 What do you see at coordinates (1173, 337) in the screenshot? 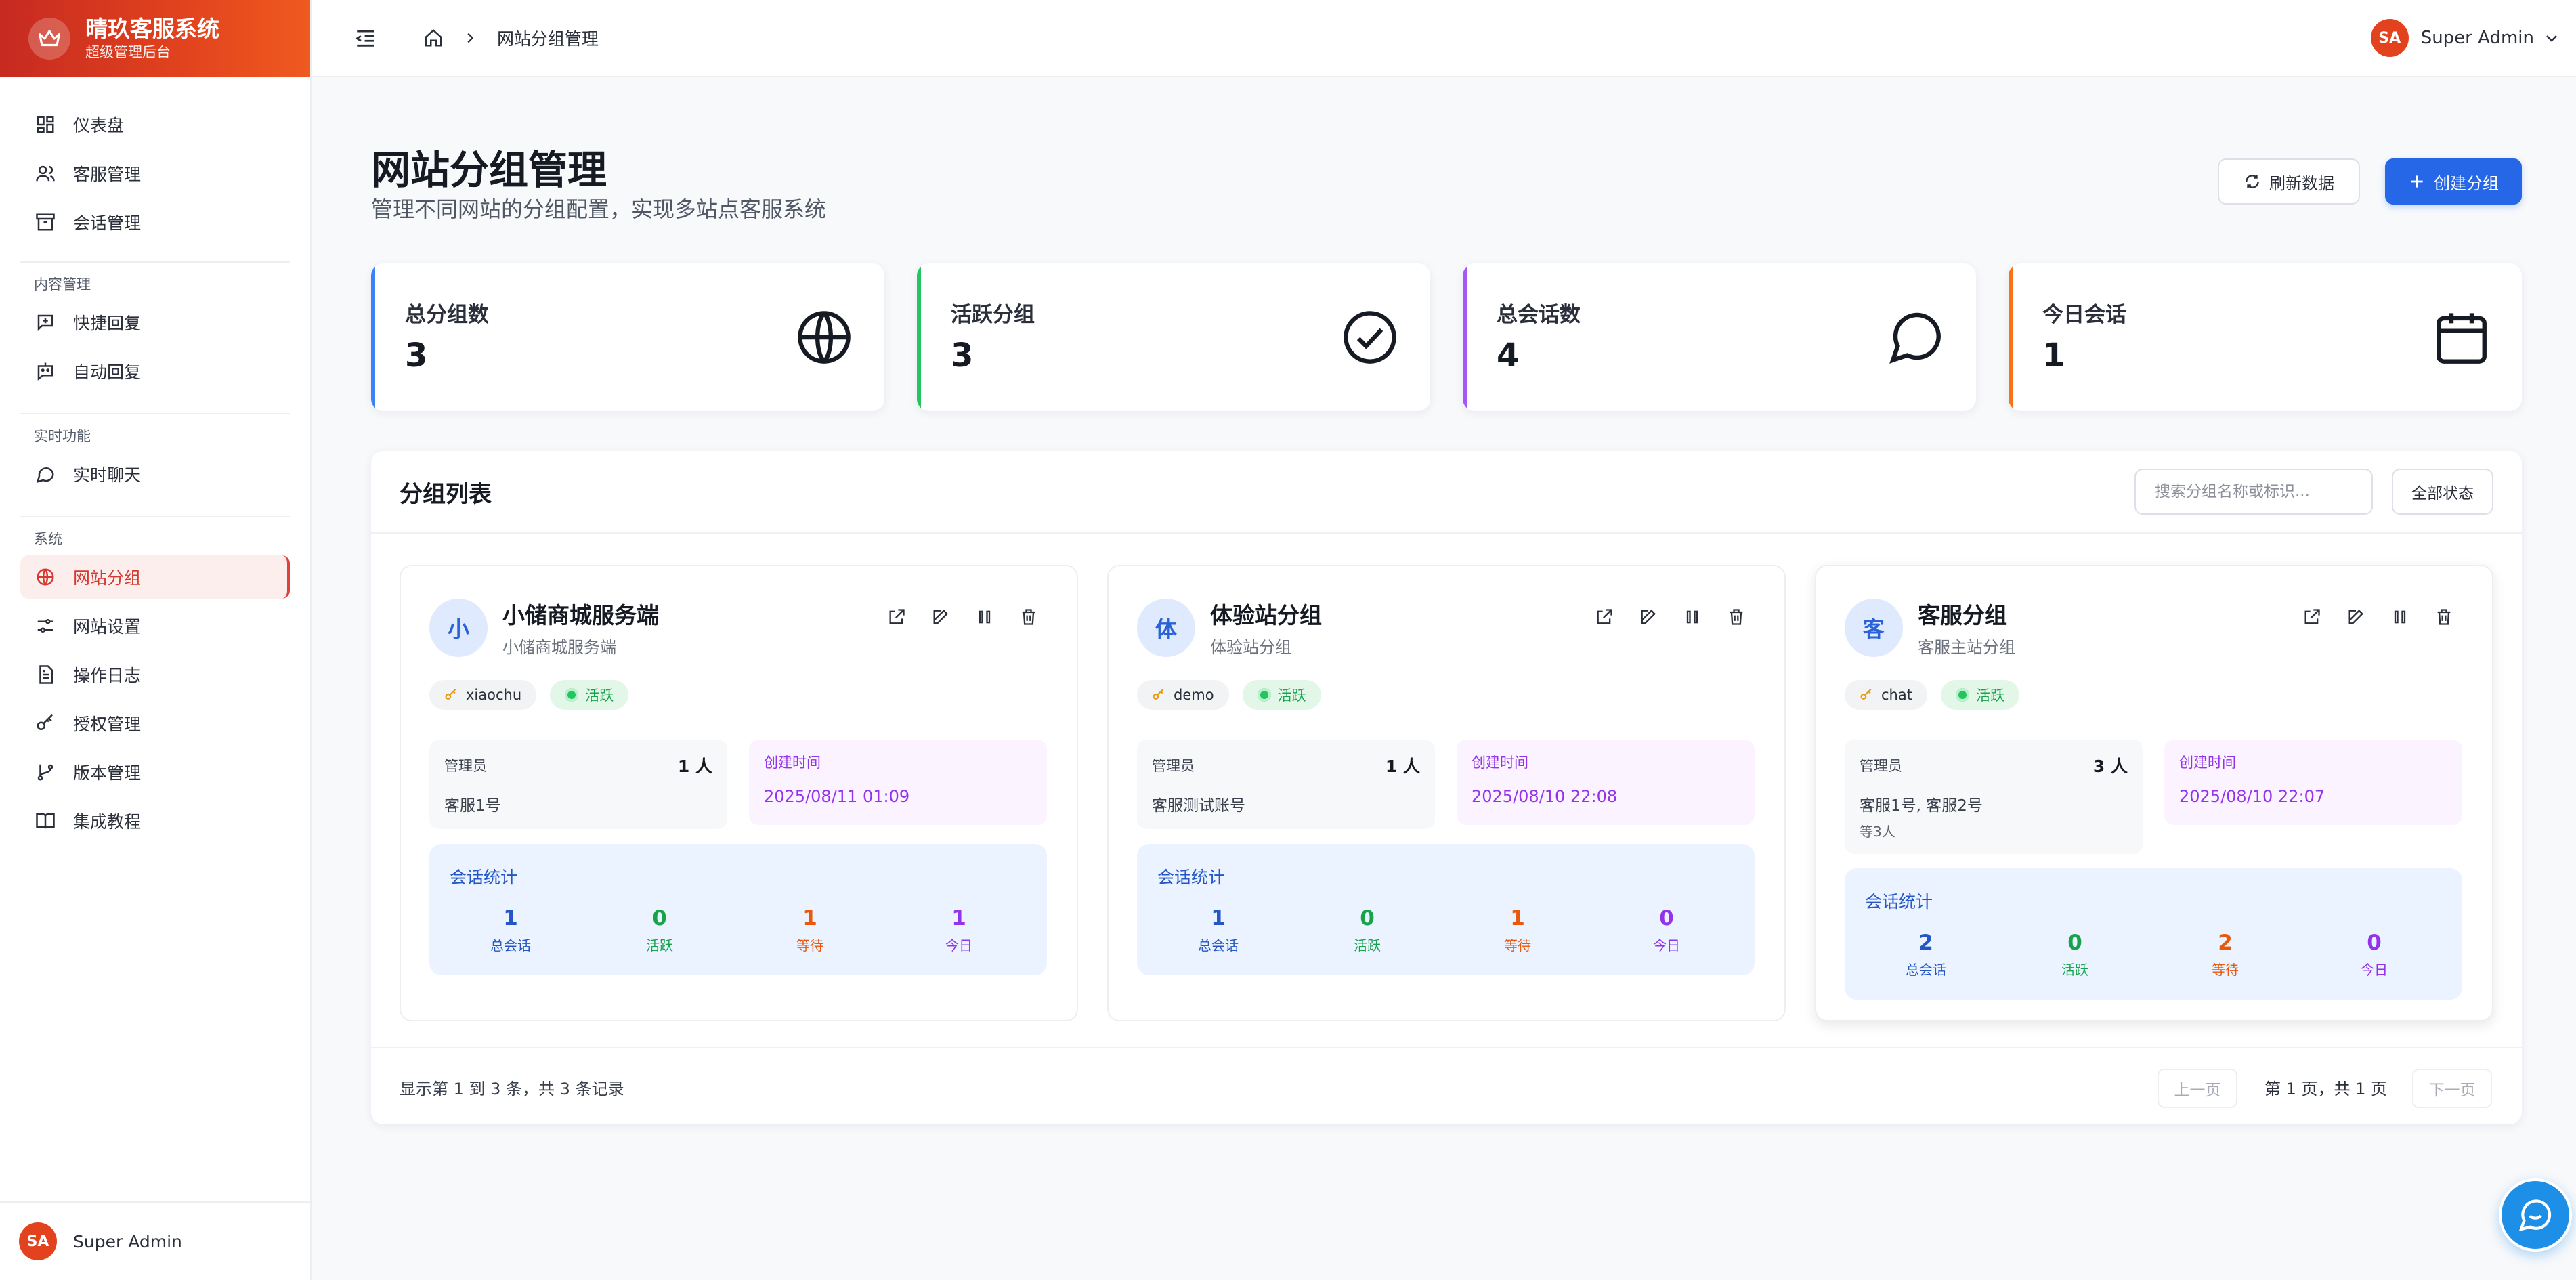
I see `stat-card-active-groups: 活跃分组 3` at bounding box center [1173, 337].